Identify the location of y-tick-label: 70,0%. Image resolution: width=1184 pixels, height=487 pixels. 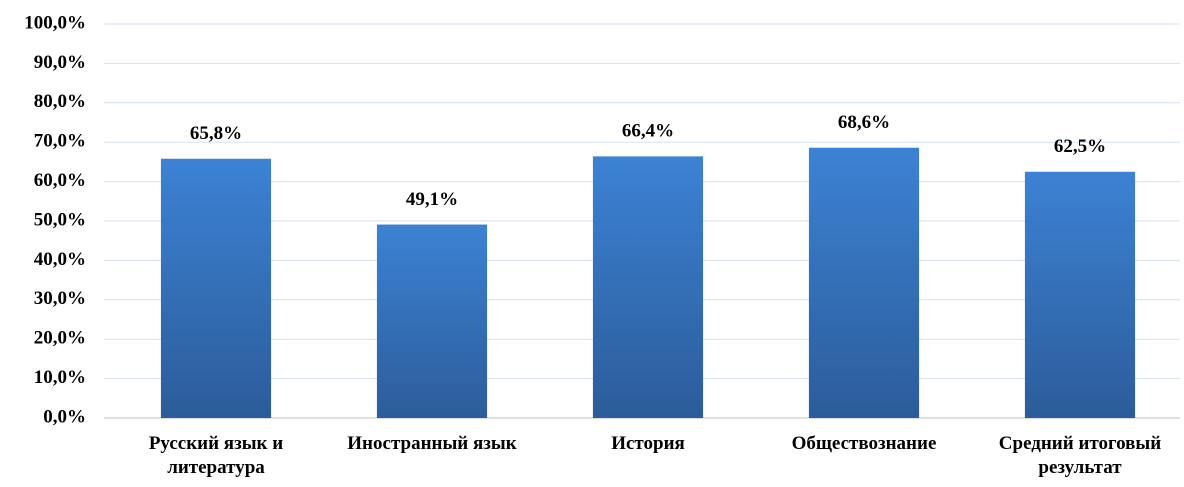
(60, 141).